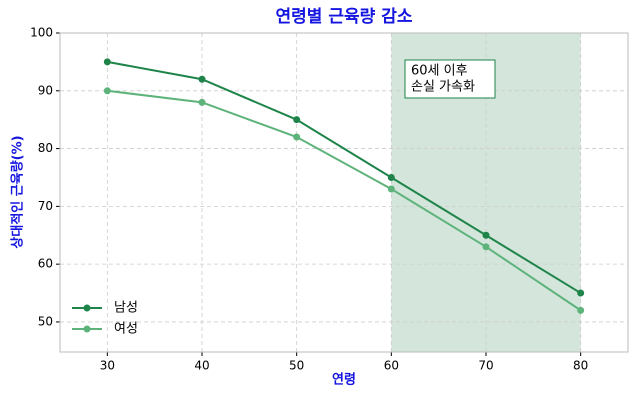  What do you see at coordinates (107, 366) in the screenshot?
I see `x-tick-label: 30` at bounding box center [107, 366].